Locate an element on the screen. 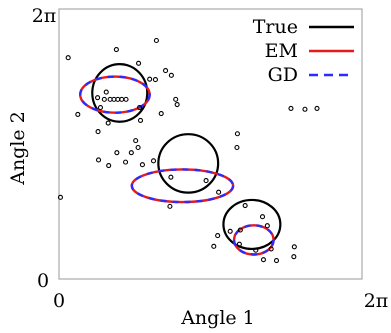 This screenshot has width=391, height=333. legend-label-em: EM is located at coordinates (281, 51).